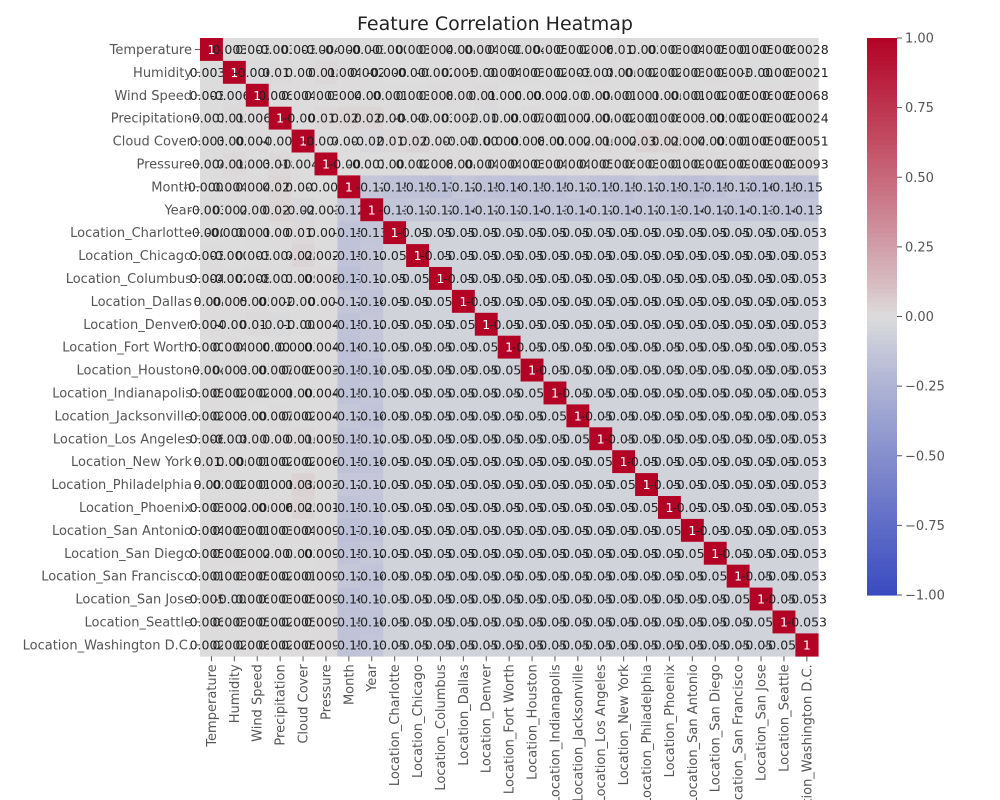 This screenshot has width=1000, height=800. I want to click on chart-title: Feature Correlation Heatmap, so click(495, 24).